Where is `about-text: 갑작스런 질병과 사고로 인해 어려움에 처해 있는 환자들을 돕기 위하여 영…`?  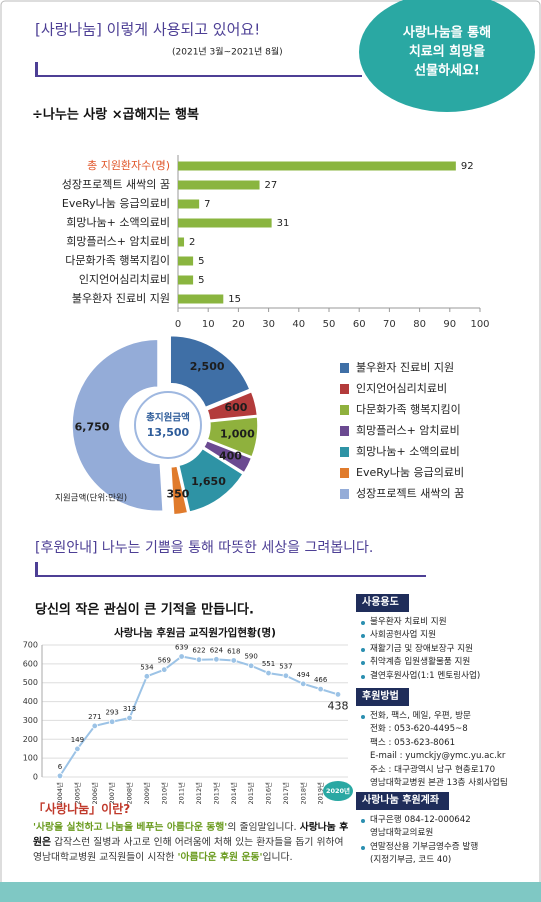 about-text: 갑작스런 질병과 사고로 인해 어려움에 처해 있는 환자들을 돕기 위하여 영… is located at coordinates (188, 850).